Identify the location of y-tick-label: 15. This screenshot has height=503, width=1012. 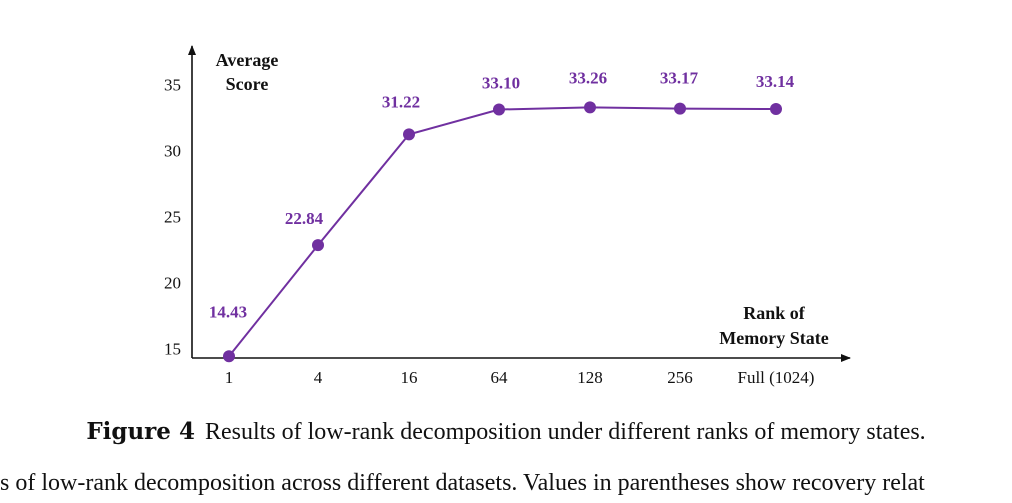
(172, 349).